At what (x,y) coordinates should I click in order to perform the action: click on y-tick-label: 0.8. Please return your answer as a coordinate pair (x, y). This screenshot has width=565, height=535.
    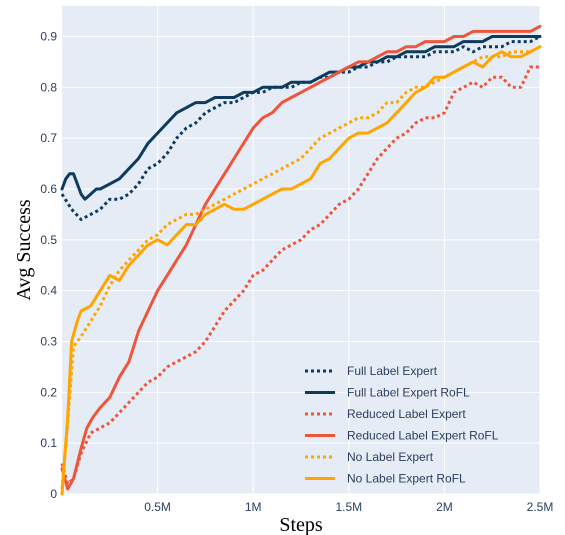
    Looking at the image, I should click on (48, 87).